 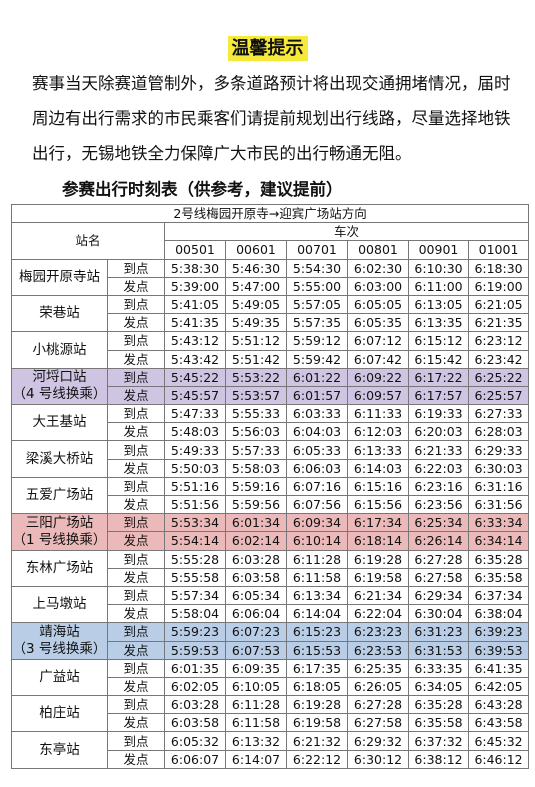 I want to click on station-name-text: 五爱广场站, so click(x=59, y=495).